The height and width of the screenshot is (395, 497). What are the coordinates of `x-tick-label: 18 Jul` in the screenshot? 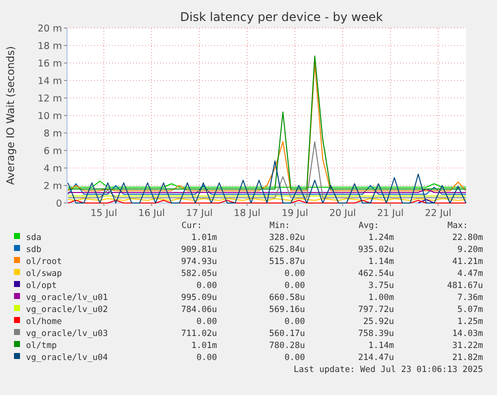 It's located at (247, 213).